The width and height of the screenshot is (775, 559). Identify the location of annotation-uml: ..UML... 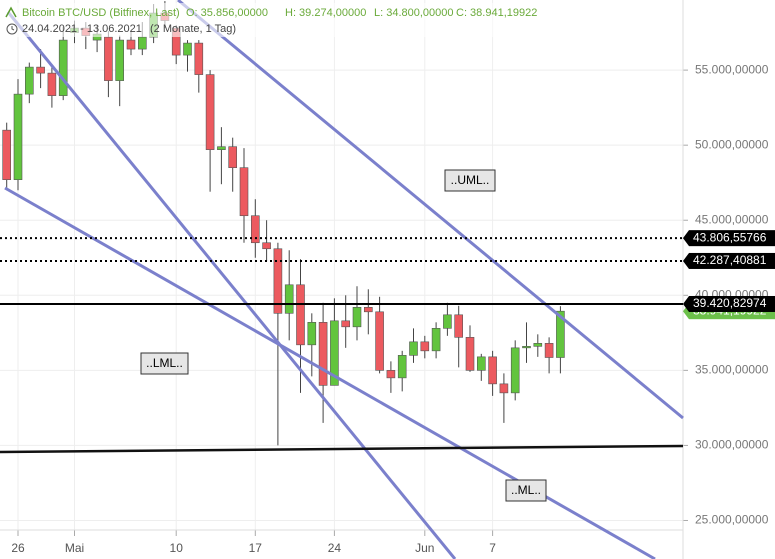
(470, 180).